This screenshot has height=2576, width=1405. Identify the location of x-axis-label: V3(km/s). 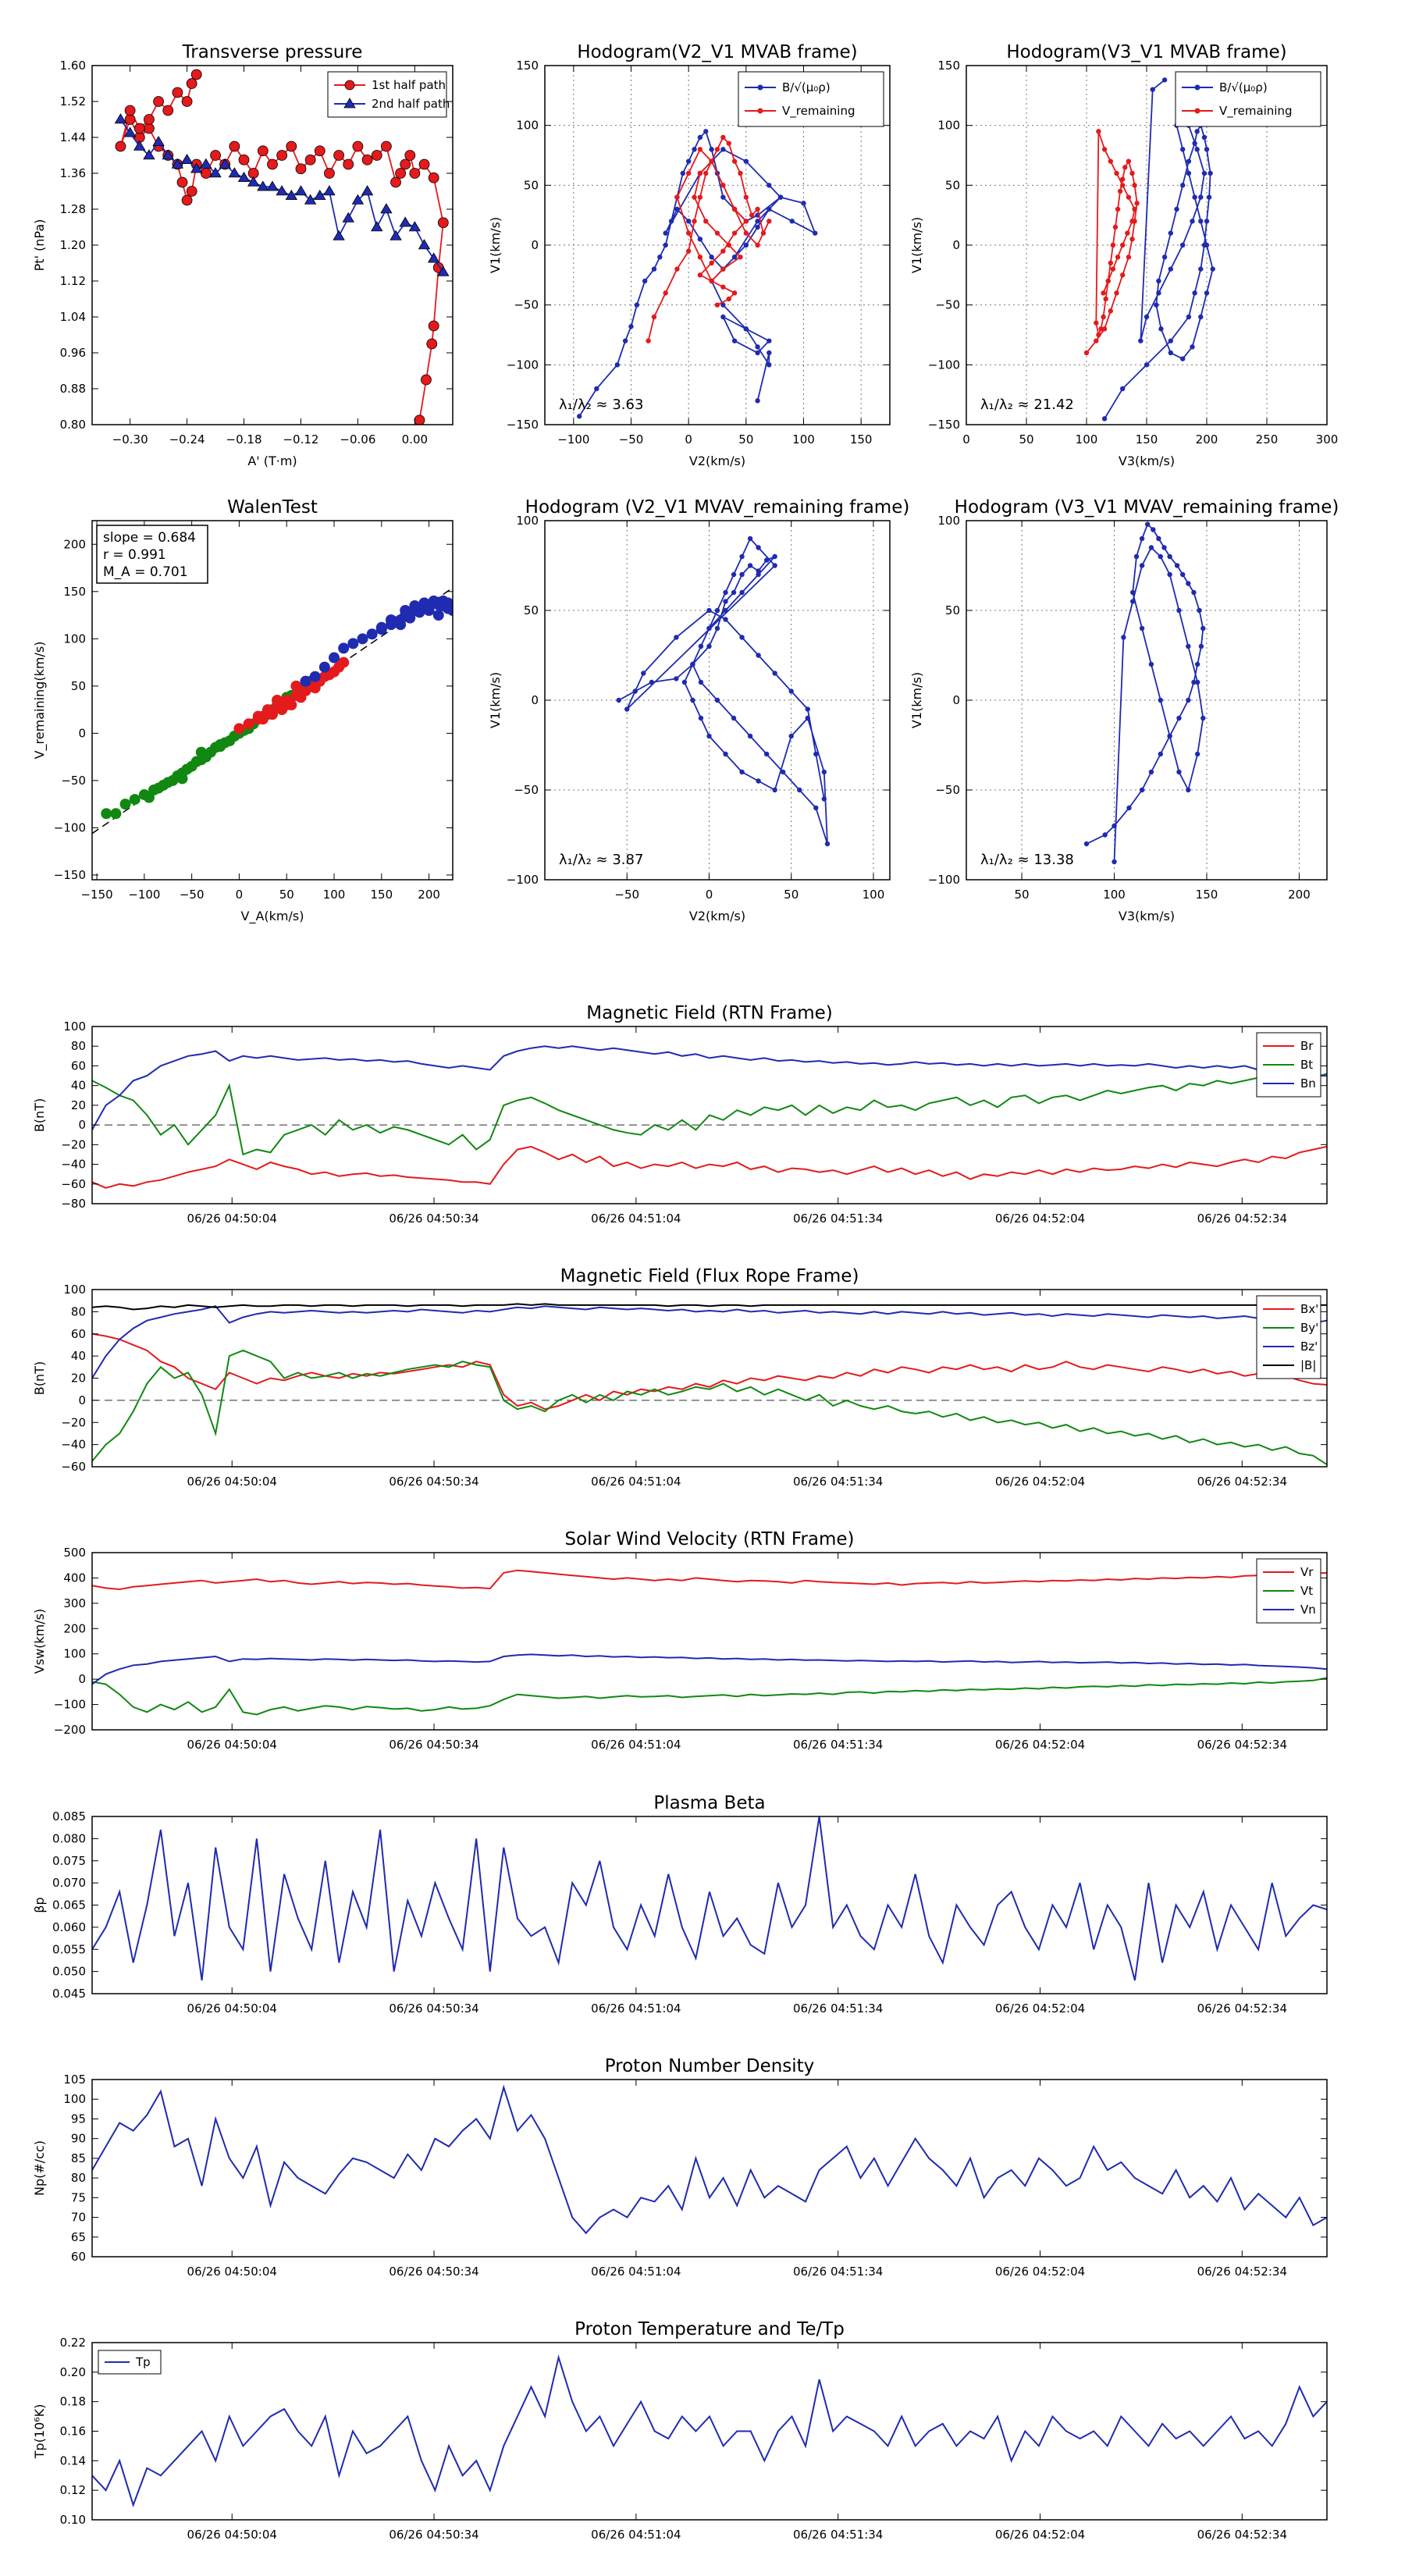
(1147, 916).